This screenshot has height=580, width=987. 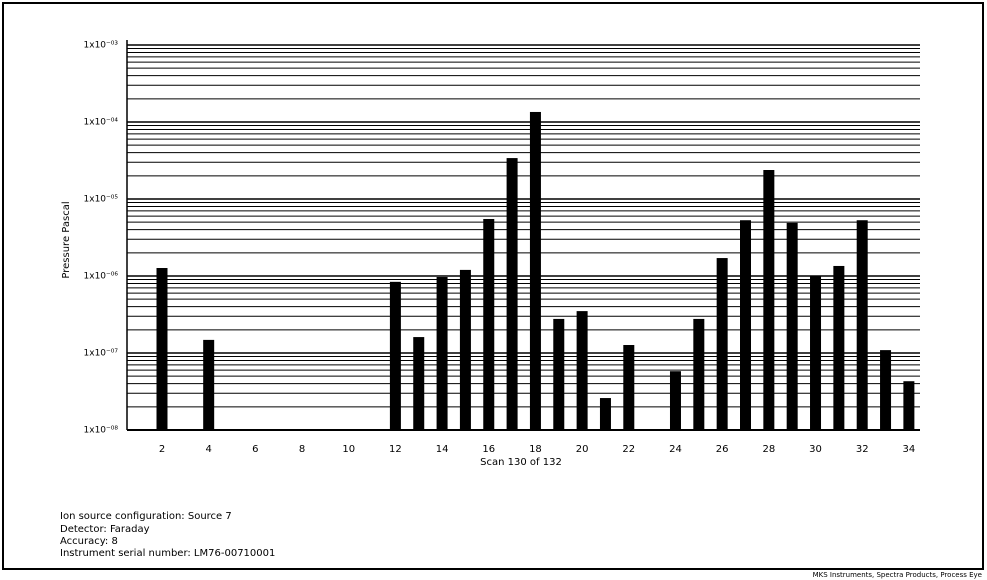 I want to click on x-tick-label: 2, so click(x=162, y=449).